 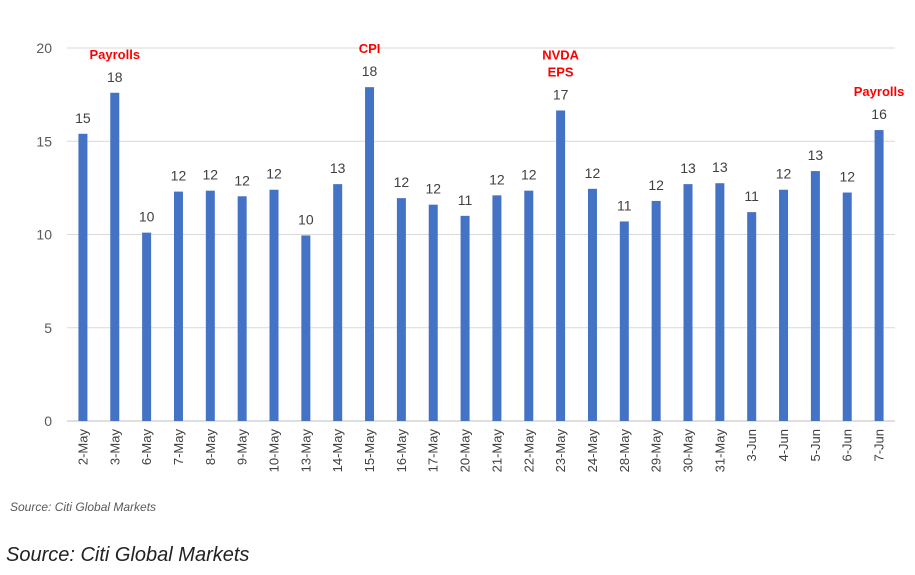 What do you see at coordinates (561, 94) in the screenshot?
I see `data-label: 17` at bounding box center [561, 94].